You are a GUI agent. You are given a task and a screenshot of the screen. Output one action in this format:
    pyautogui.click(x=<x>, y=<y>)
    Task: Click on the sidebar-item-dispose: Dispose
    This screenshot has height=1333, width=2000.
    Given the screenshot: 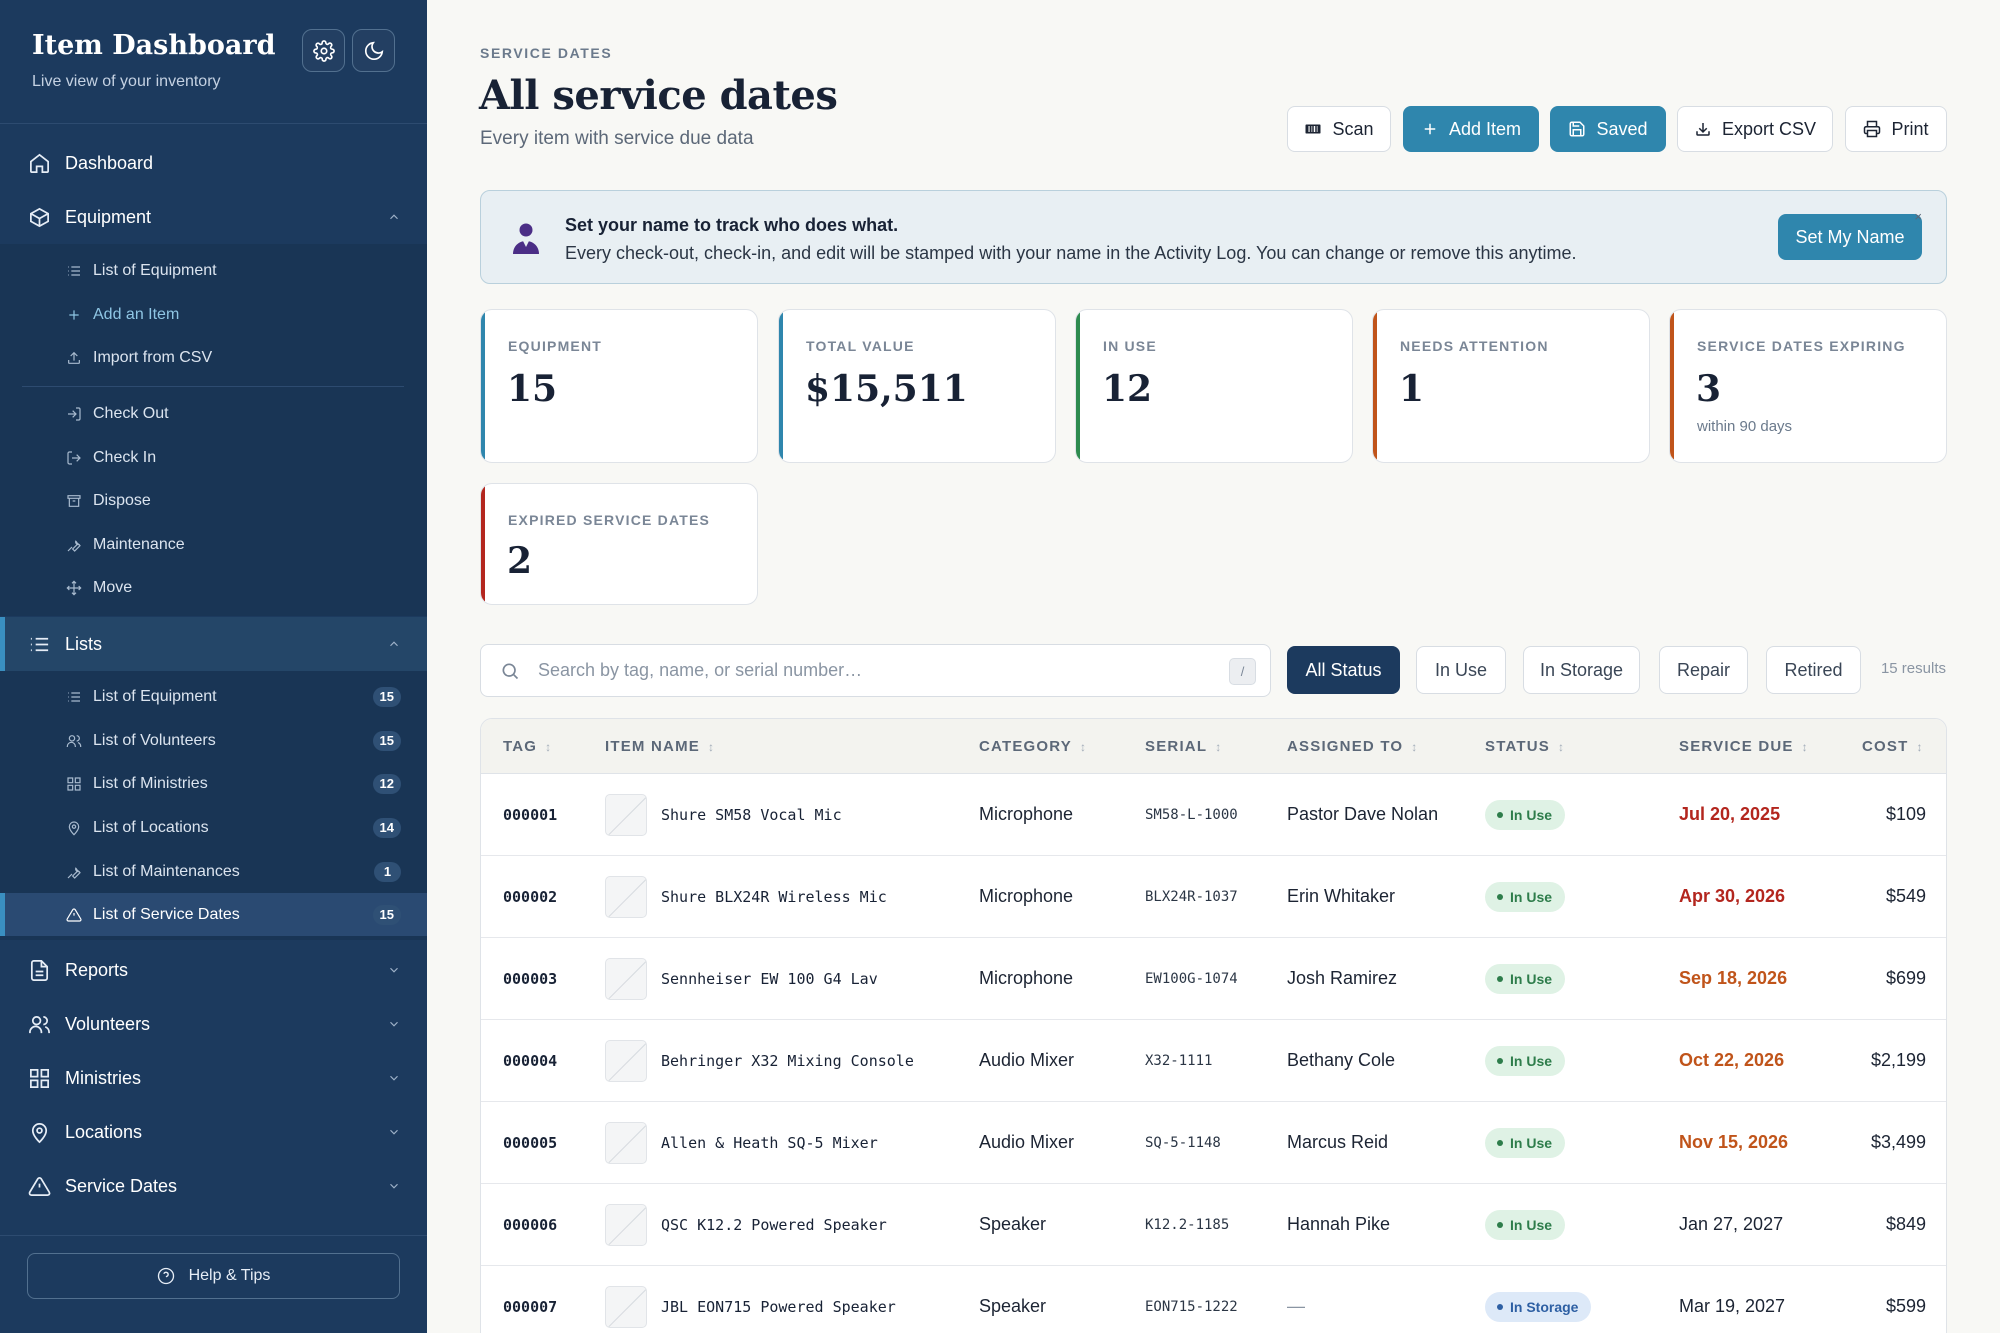 What is the action you would take?
    pyautogui.click(x=213, y=500)
    